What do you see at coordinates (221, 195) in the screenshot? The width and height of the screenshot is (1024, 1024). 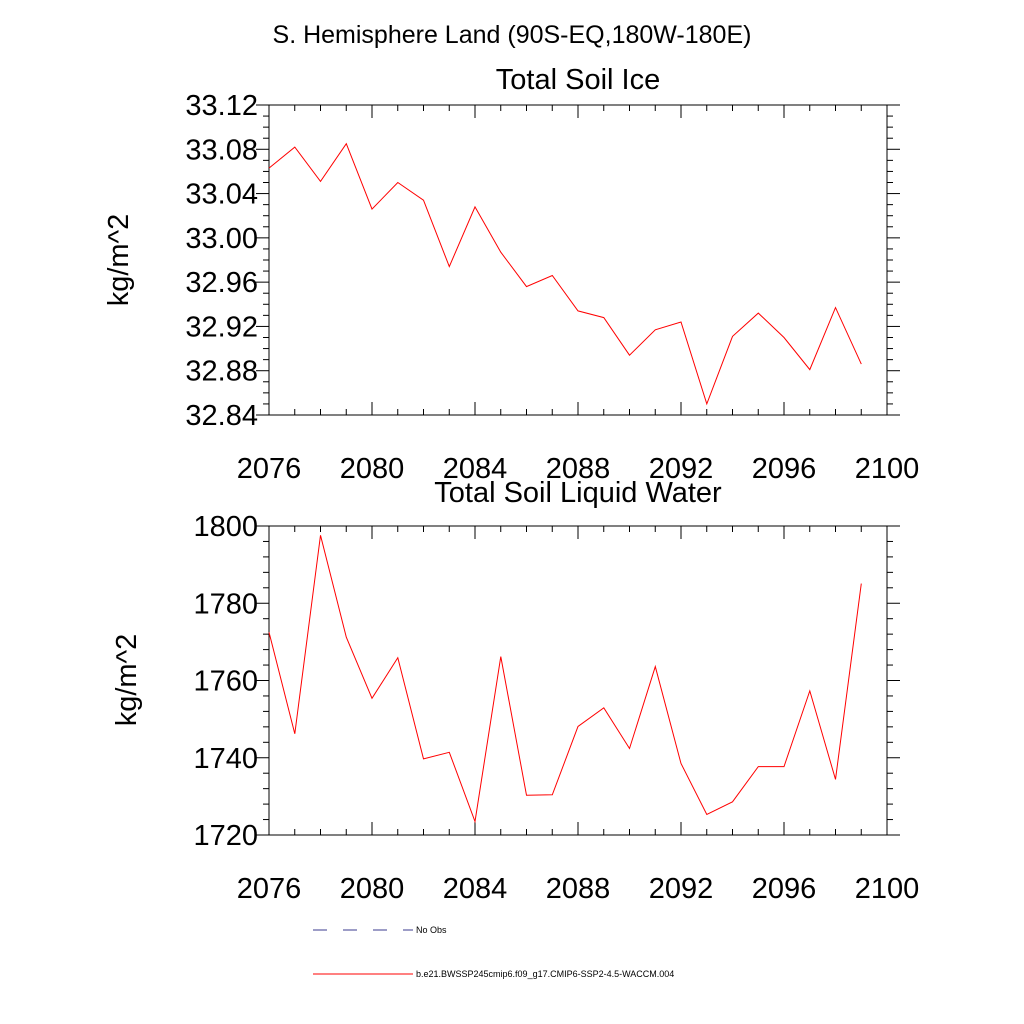 I see `y-tick-label: 33.04` at bounding box center [221, 195].